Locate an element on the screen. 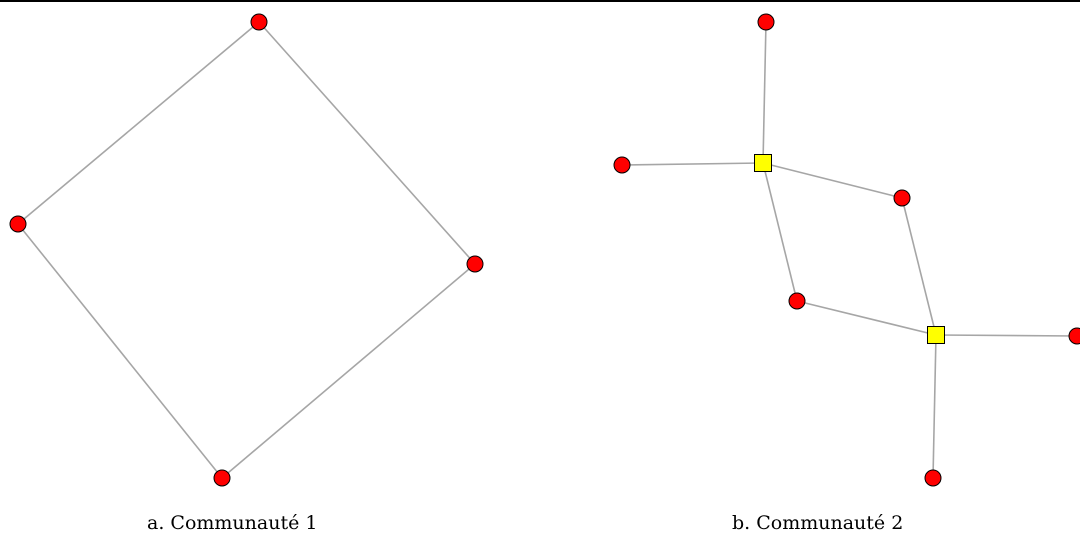  node-communaute-2-c3 is located at coordinates (902, 198).